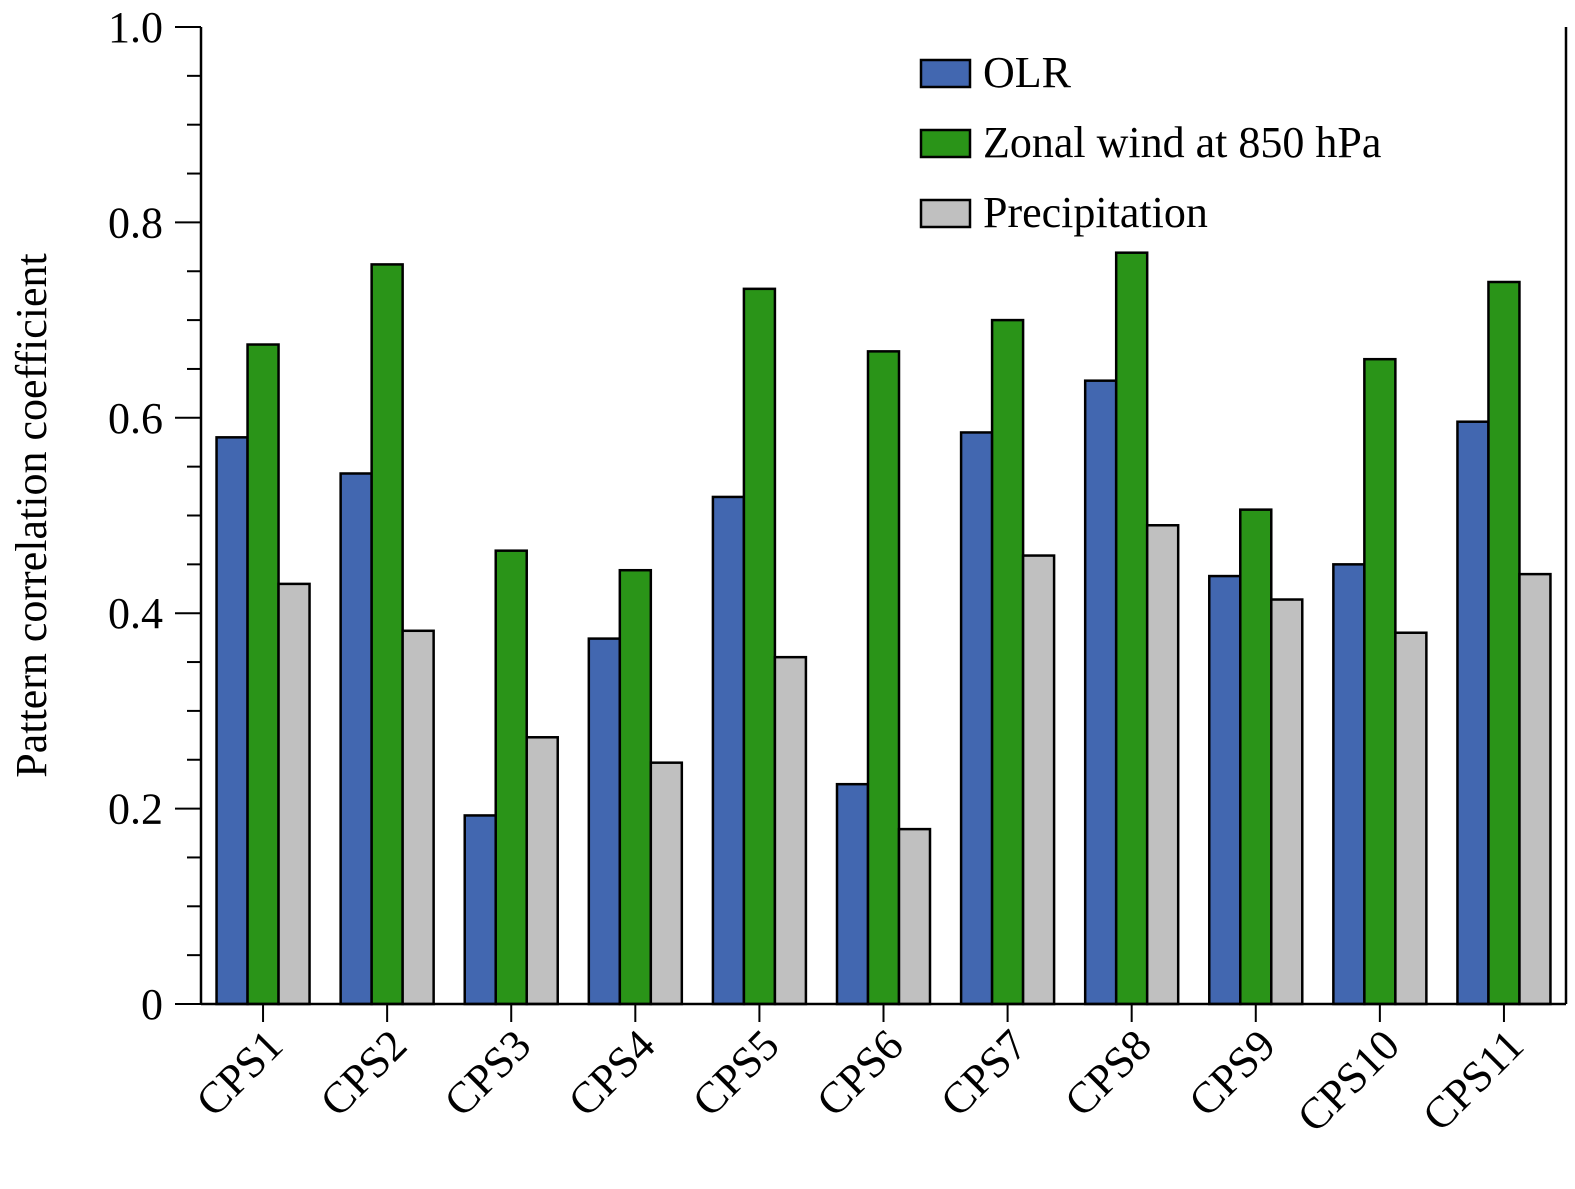  Describe the element at coordinates (31, 515) in the screenshot. I see `y-axis-title: Pattern correlation coefficient` at that location.